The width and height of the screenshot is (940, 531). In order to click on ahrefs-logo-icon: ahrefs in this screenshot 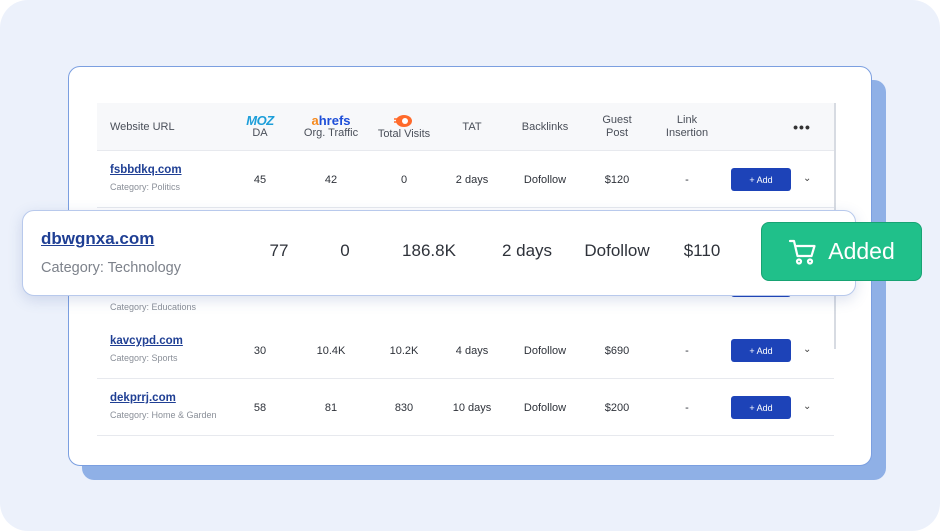, I will do `click(331, 120)`.